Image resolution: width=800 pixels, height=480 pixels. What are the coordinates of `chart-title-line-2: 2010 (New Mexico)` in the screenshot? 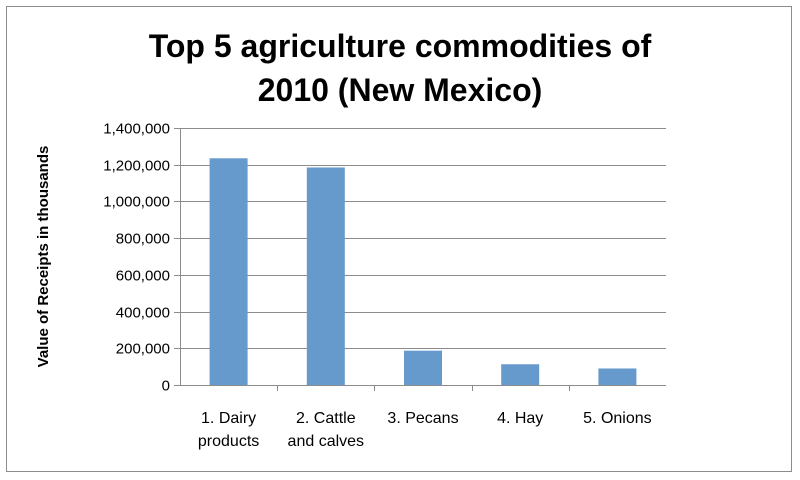 It's located at (400, 90).